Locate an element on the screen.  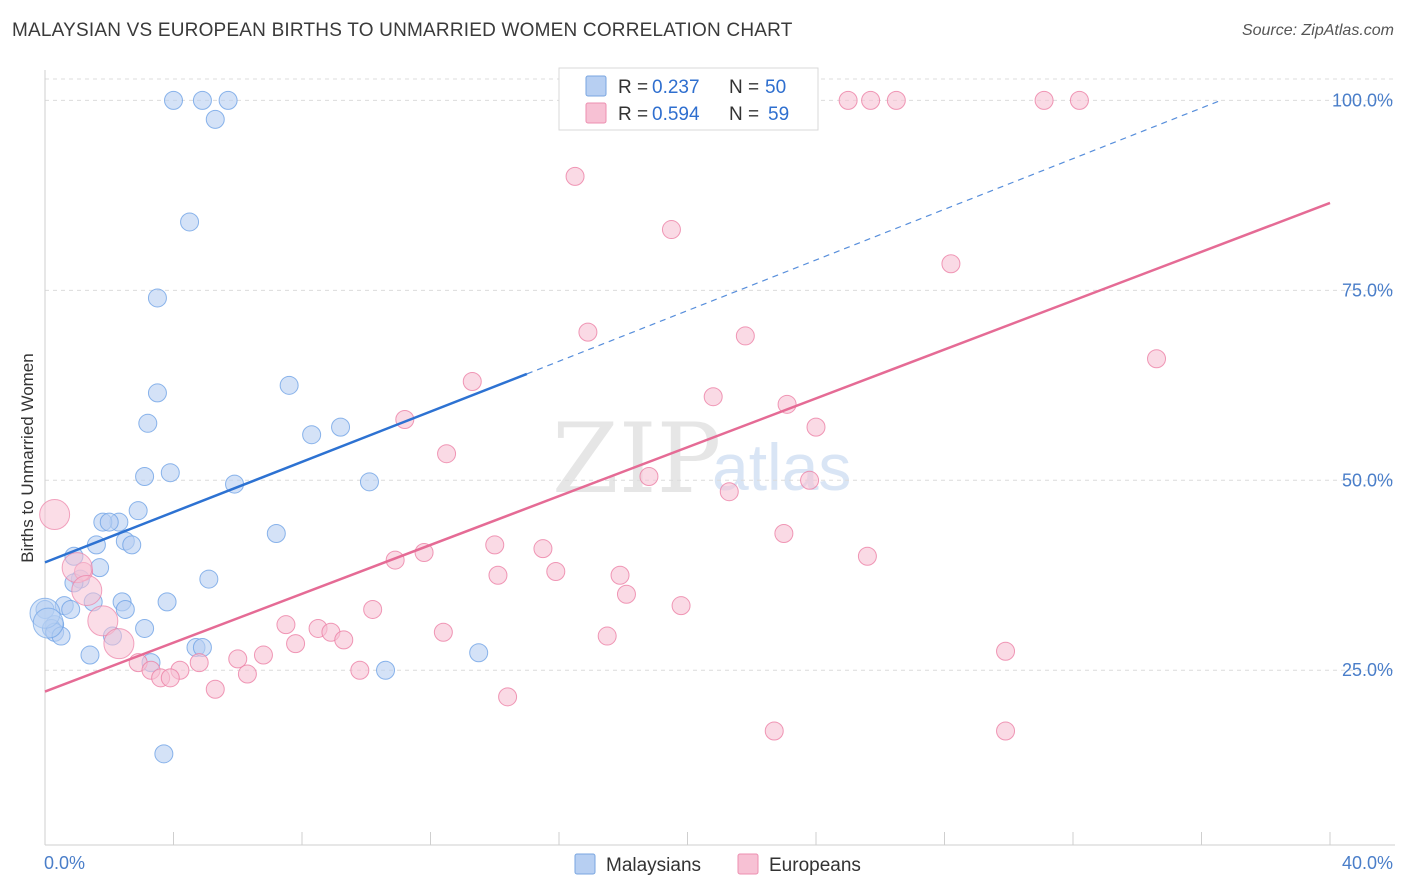
trend-line-malaysians is located at coordinates (286, 468).